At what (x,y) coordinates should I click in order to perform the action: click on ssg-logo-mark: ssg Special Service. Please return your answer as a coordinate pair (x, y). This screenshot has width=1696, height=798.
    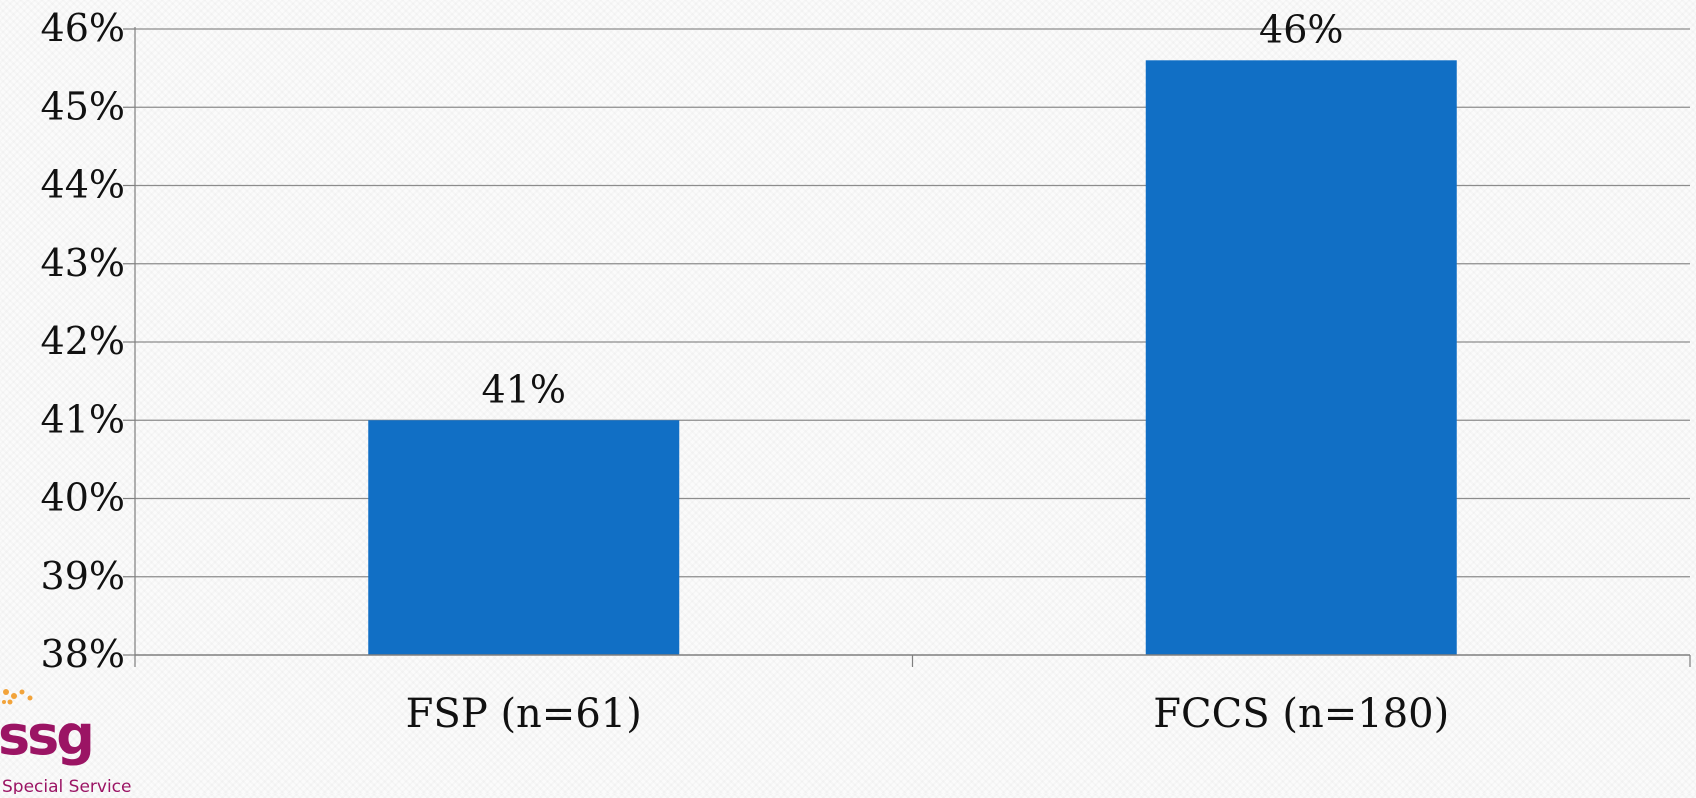
    Looking at the image, I should click on (65, 743).